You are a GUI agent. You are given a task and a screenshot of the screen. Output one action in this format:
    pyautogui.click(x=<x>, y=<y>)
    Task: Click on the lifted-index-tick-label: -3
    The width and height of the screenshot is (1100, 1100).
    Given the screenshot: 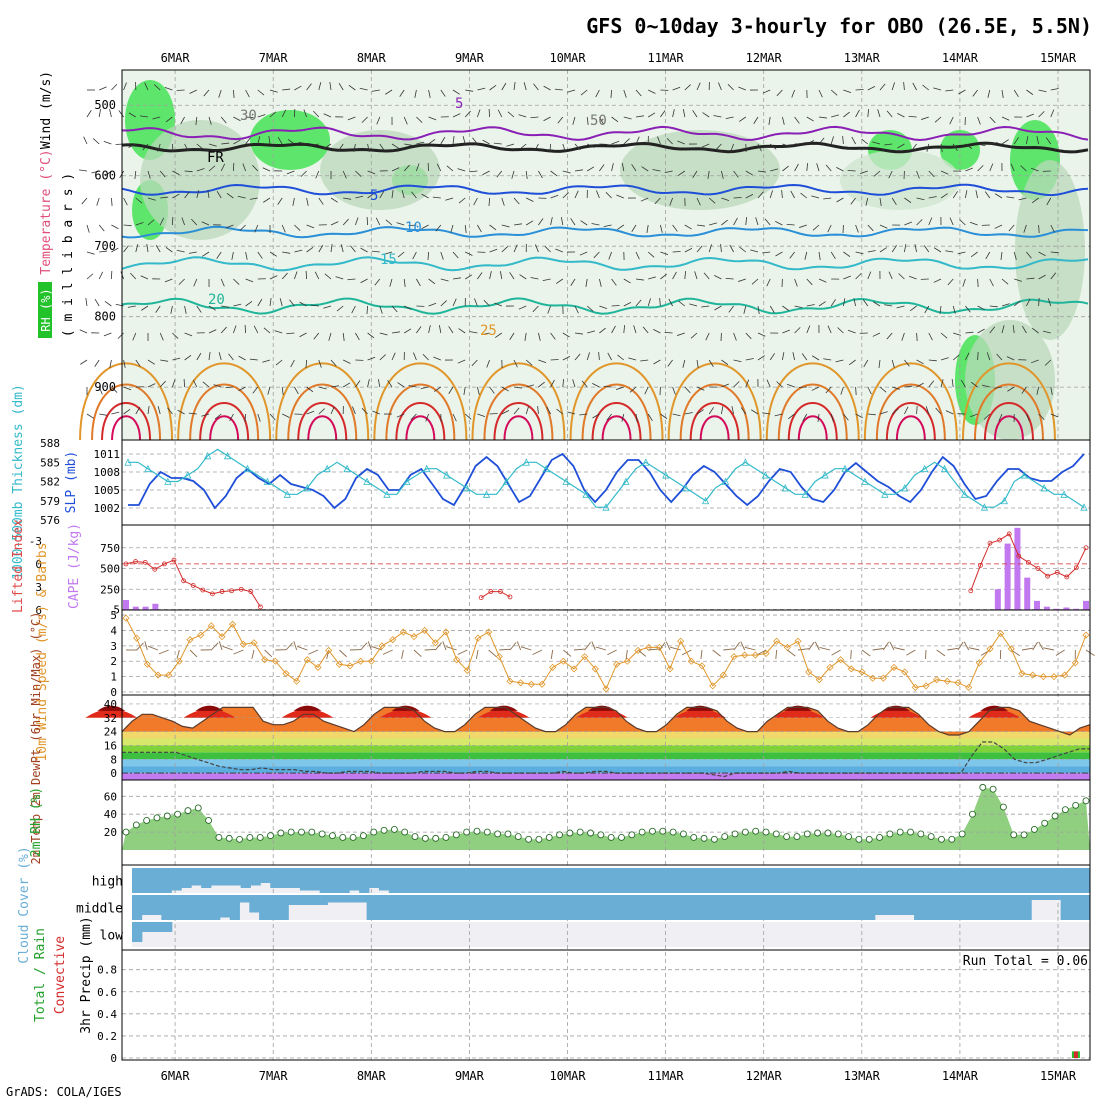 What is the action you would take?
    pyautogui.click(x=35, y=541)
    